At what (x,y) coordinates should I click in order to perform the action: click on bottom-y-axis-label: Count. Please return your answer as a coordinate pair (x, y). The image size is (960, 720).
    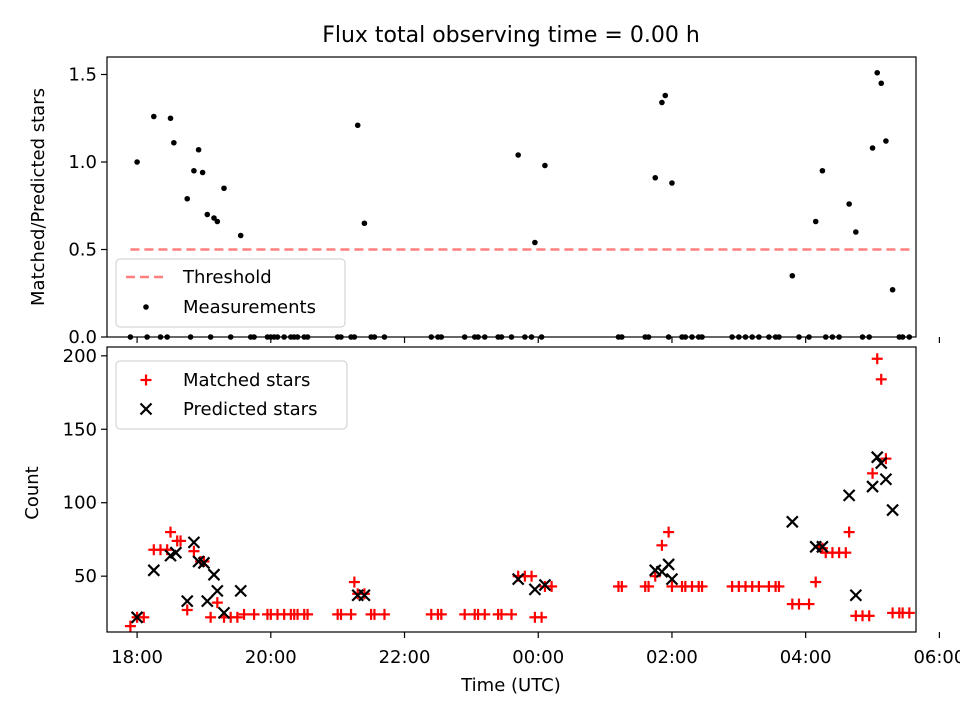
    Looking at the image, I should click on (32, 492).